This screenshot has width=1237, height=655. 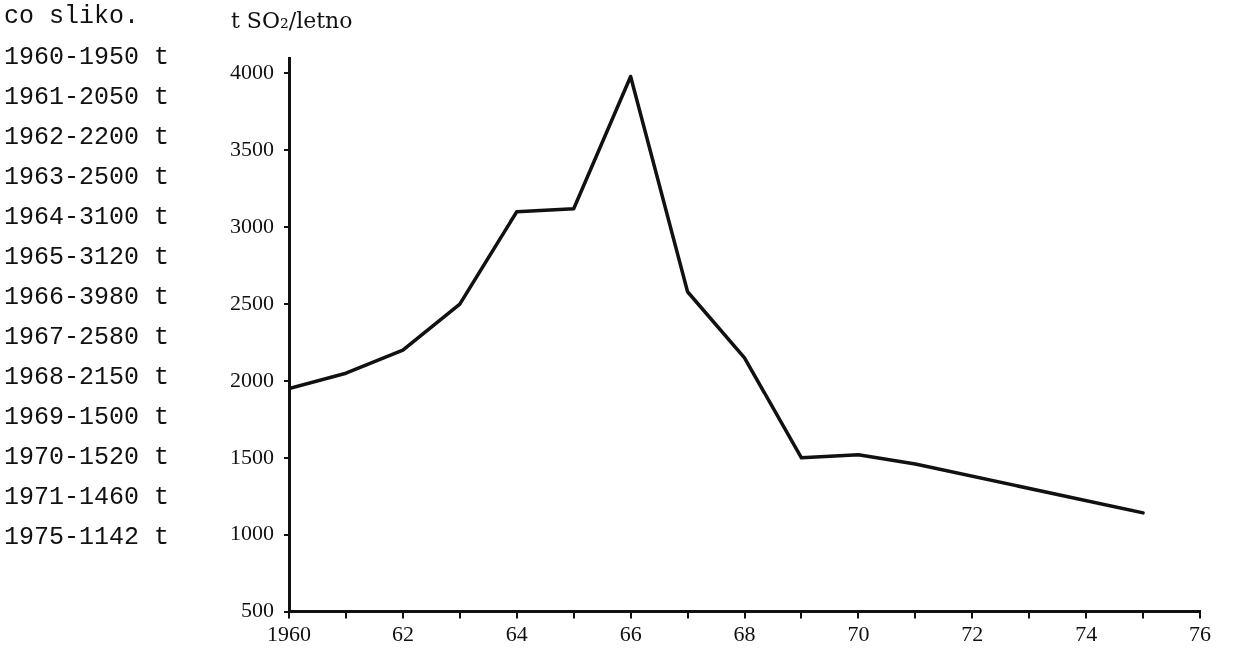 I want to click on y-tick-label: 2000, so click(x=252, y=379).